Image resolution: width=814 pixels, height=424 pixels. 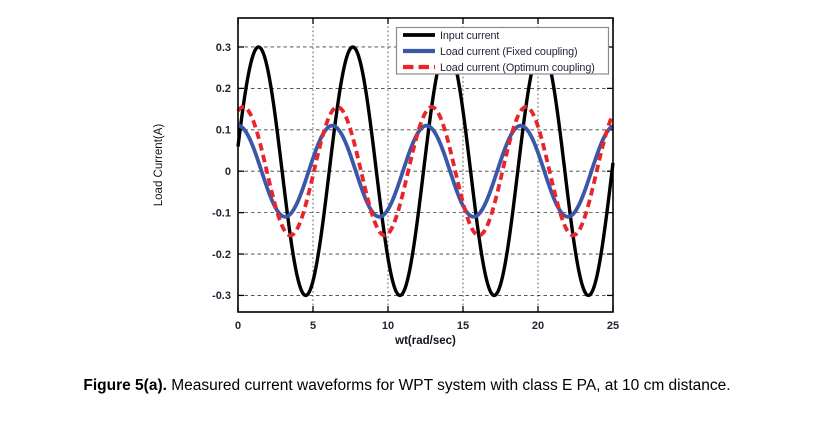 What do you see at coordinates (221, 296) in the screenshot?
I see `y-tick-label: -0.3` at bounding box center [221, 296].